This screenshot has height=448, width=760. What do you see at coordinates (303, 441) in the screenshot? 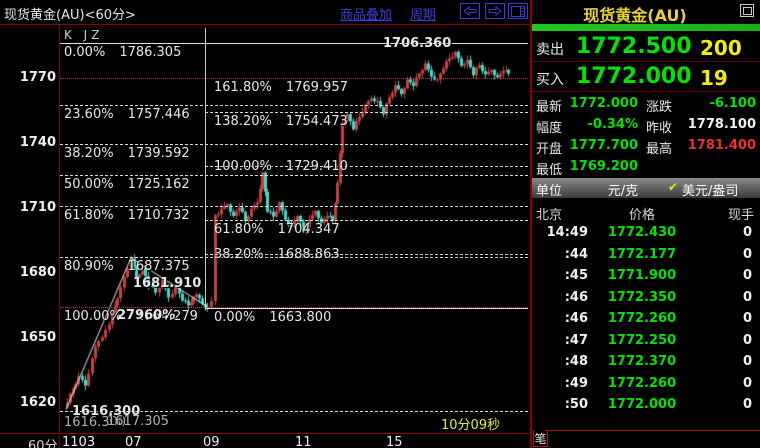
I see `x-axis-tick-label: 11` at bounding box center [303, 441].